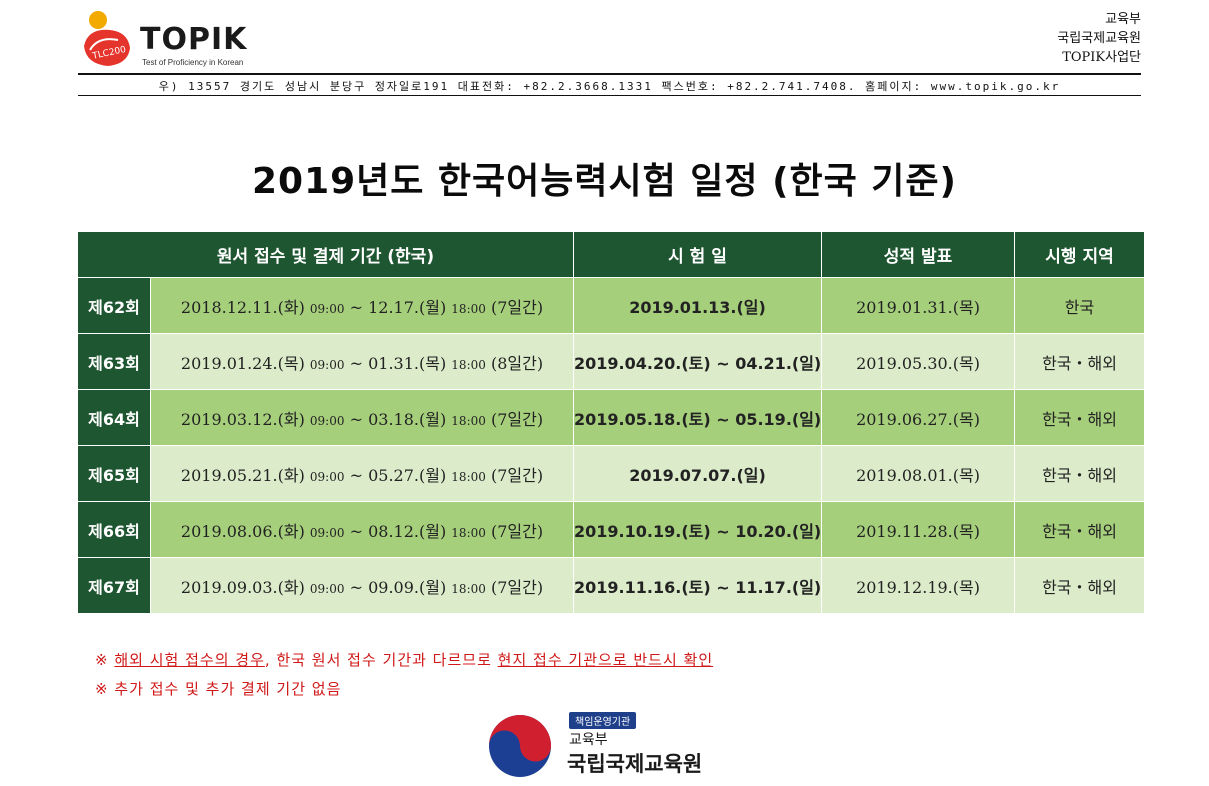  Describe the element at coordinates (242, 475) in the screenshot. I see `reg-start: 2019.05.21.(화)` at that location.